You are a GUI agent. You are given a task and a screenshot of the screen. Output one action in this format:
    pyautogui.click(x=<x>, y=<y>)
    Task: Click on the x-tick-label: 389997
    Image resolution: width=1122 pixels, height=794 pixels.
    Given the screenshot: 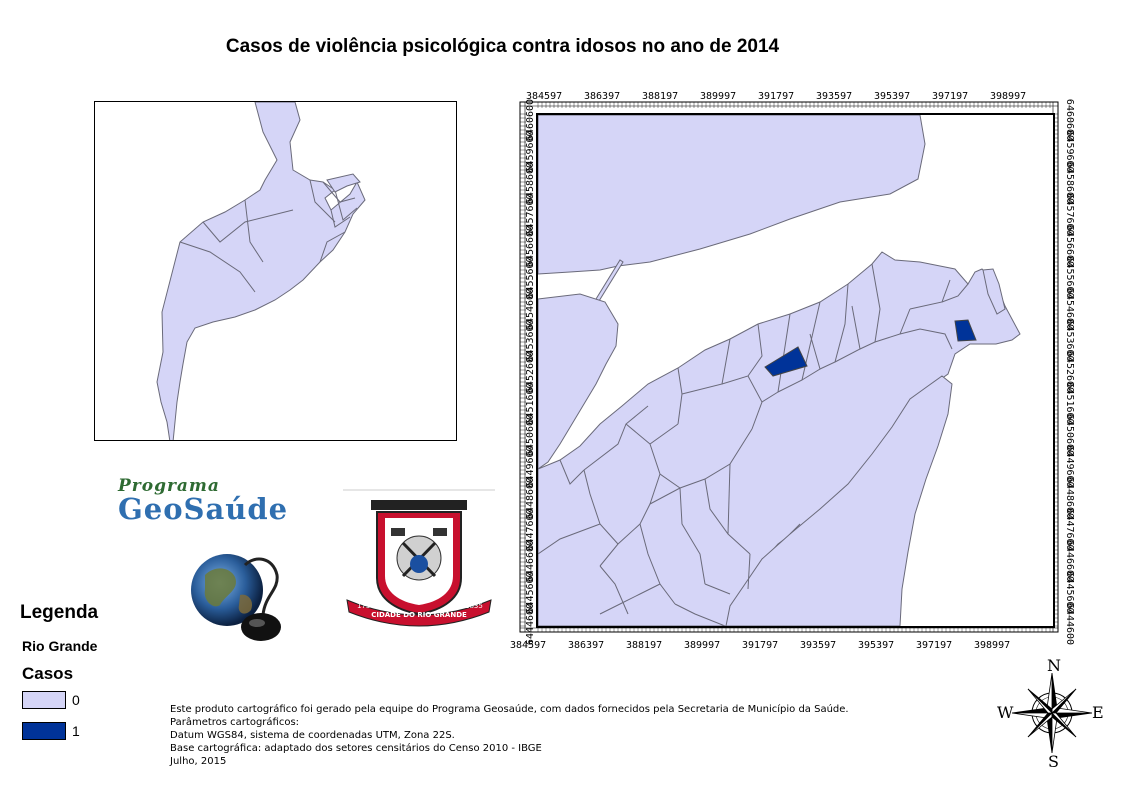 What is the action you would take?
    pyautogui.click(x=702, y=645)
    